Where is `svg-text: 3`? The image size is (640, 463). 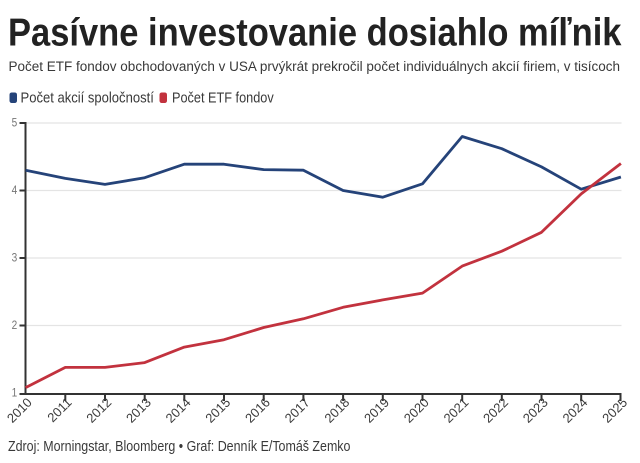 svg-text: 3 is located at coordinates (15, 258).